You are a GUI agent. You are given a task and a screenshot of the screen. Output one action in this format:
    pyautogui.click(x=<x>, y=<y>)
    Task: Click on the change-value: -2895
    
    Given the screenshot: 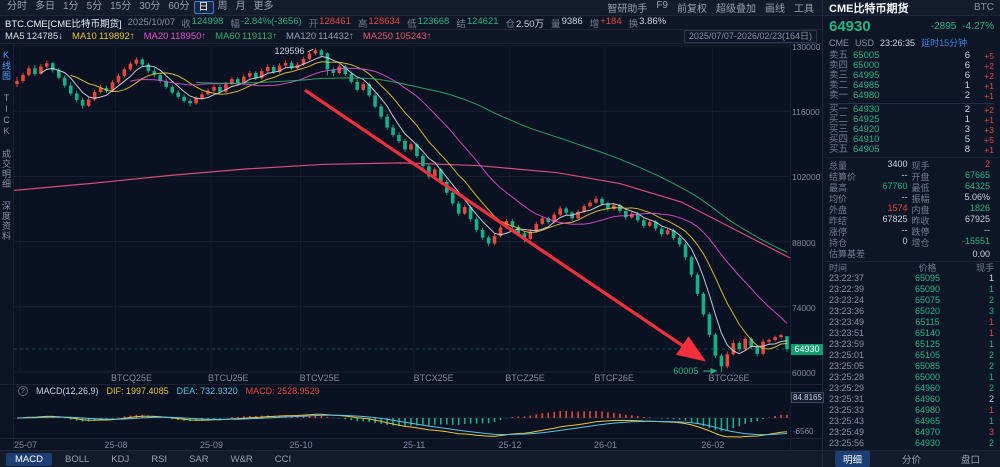 What is the action you would take?
    pyautogui.click(x=943, y=26)
    